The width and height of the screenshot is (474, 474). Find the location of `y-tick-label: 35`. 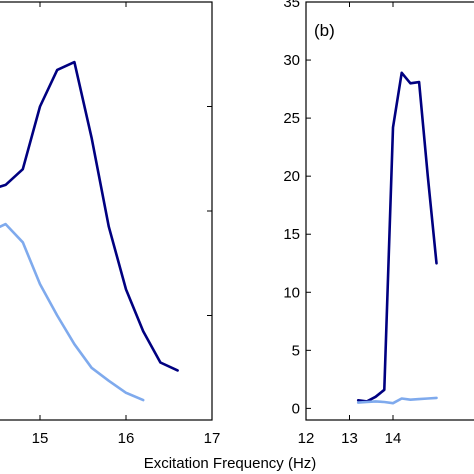

y-tick-label: 35 is located at coordinates (291, 5).